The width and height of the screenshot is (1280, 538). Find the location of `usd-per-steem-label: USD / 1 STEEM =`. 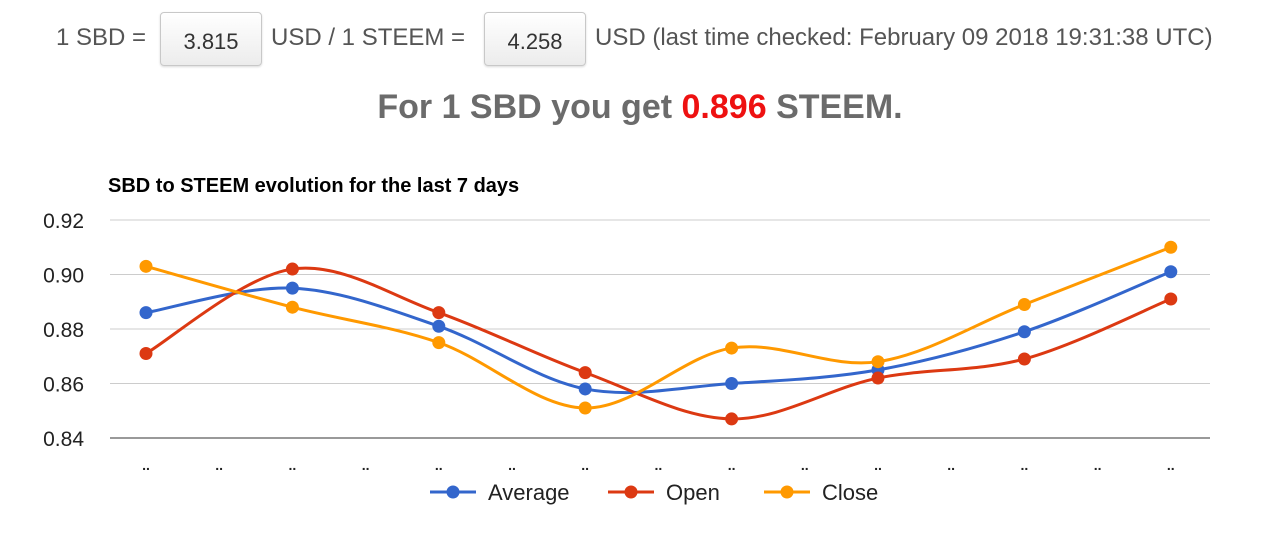

usd-per-steem-label: USD / 1 STEEM = is located at coordinates (368, 37).